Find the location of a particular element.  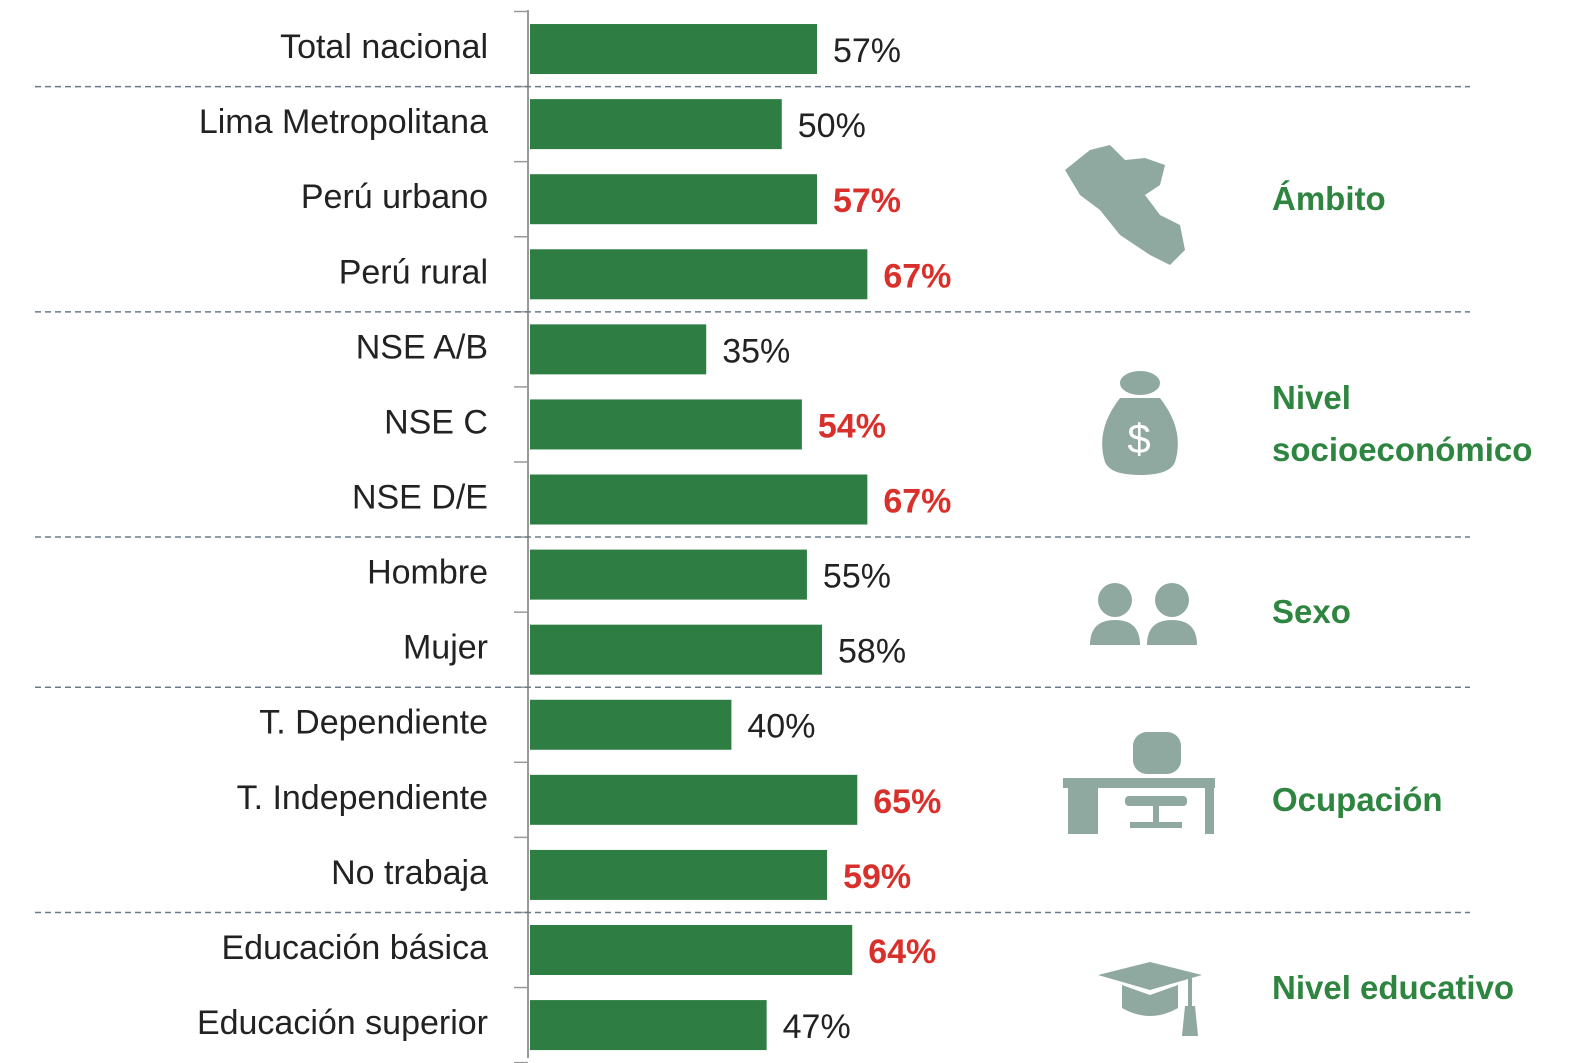

group-label: Ámbito is located at coordinates (1329, 199).